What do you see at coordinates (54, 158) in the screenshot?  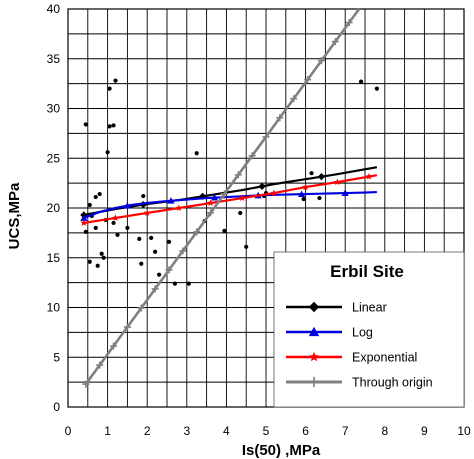 I see `y-tick-label: 25` at bounding box center [54, 158].